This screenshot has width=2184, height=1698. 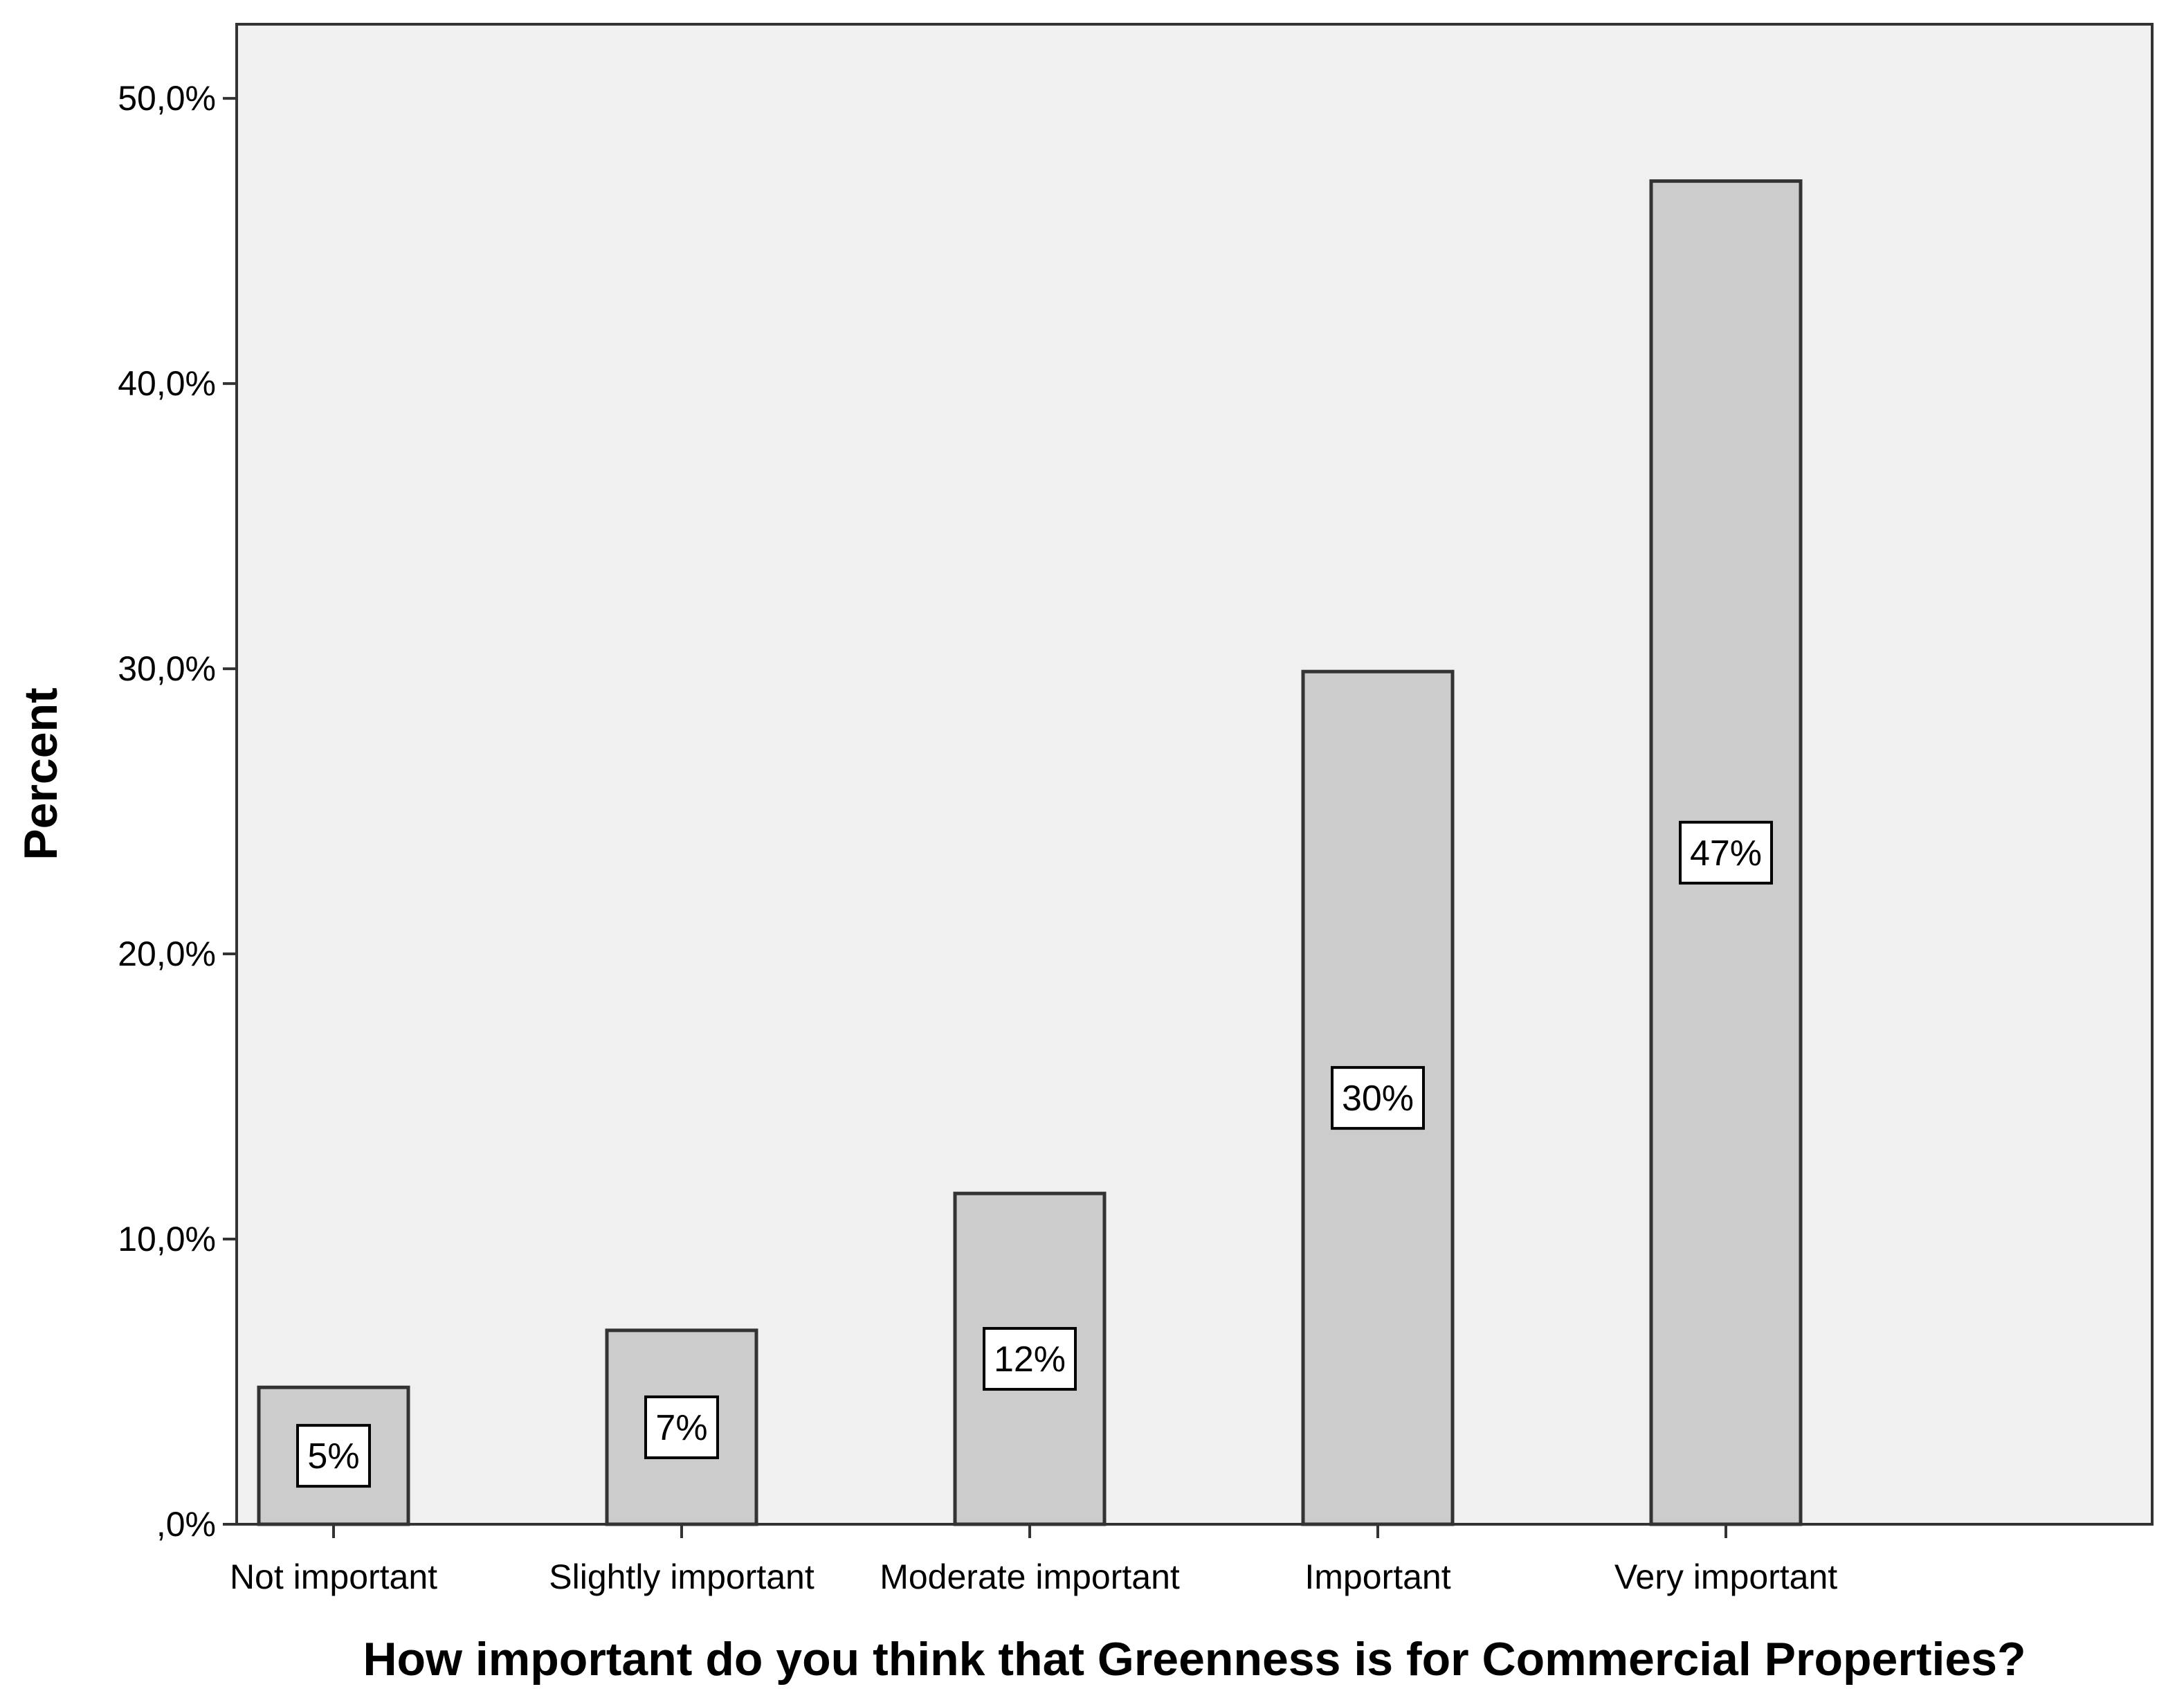 What do you see at coordinates (186, 1524) in the screenshot?
I see `y-tick-label: ,0%` at bounding box center [186, 1524].